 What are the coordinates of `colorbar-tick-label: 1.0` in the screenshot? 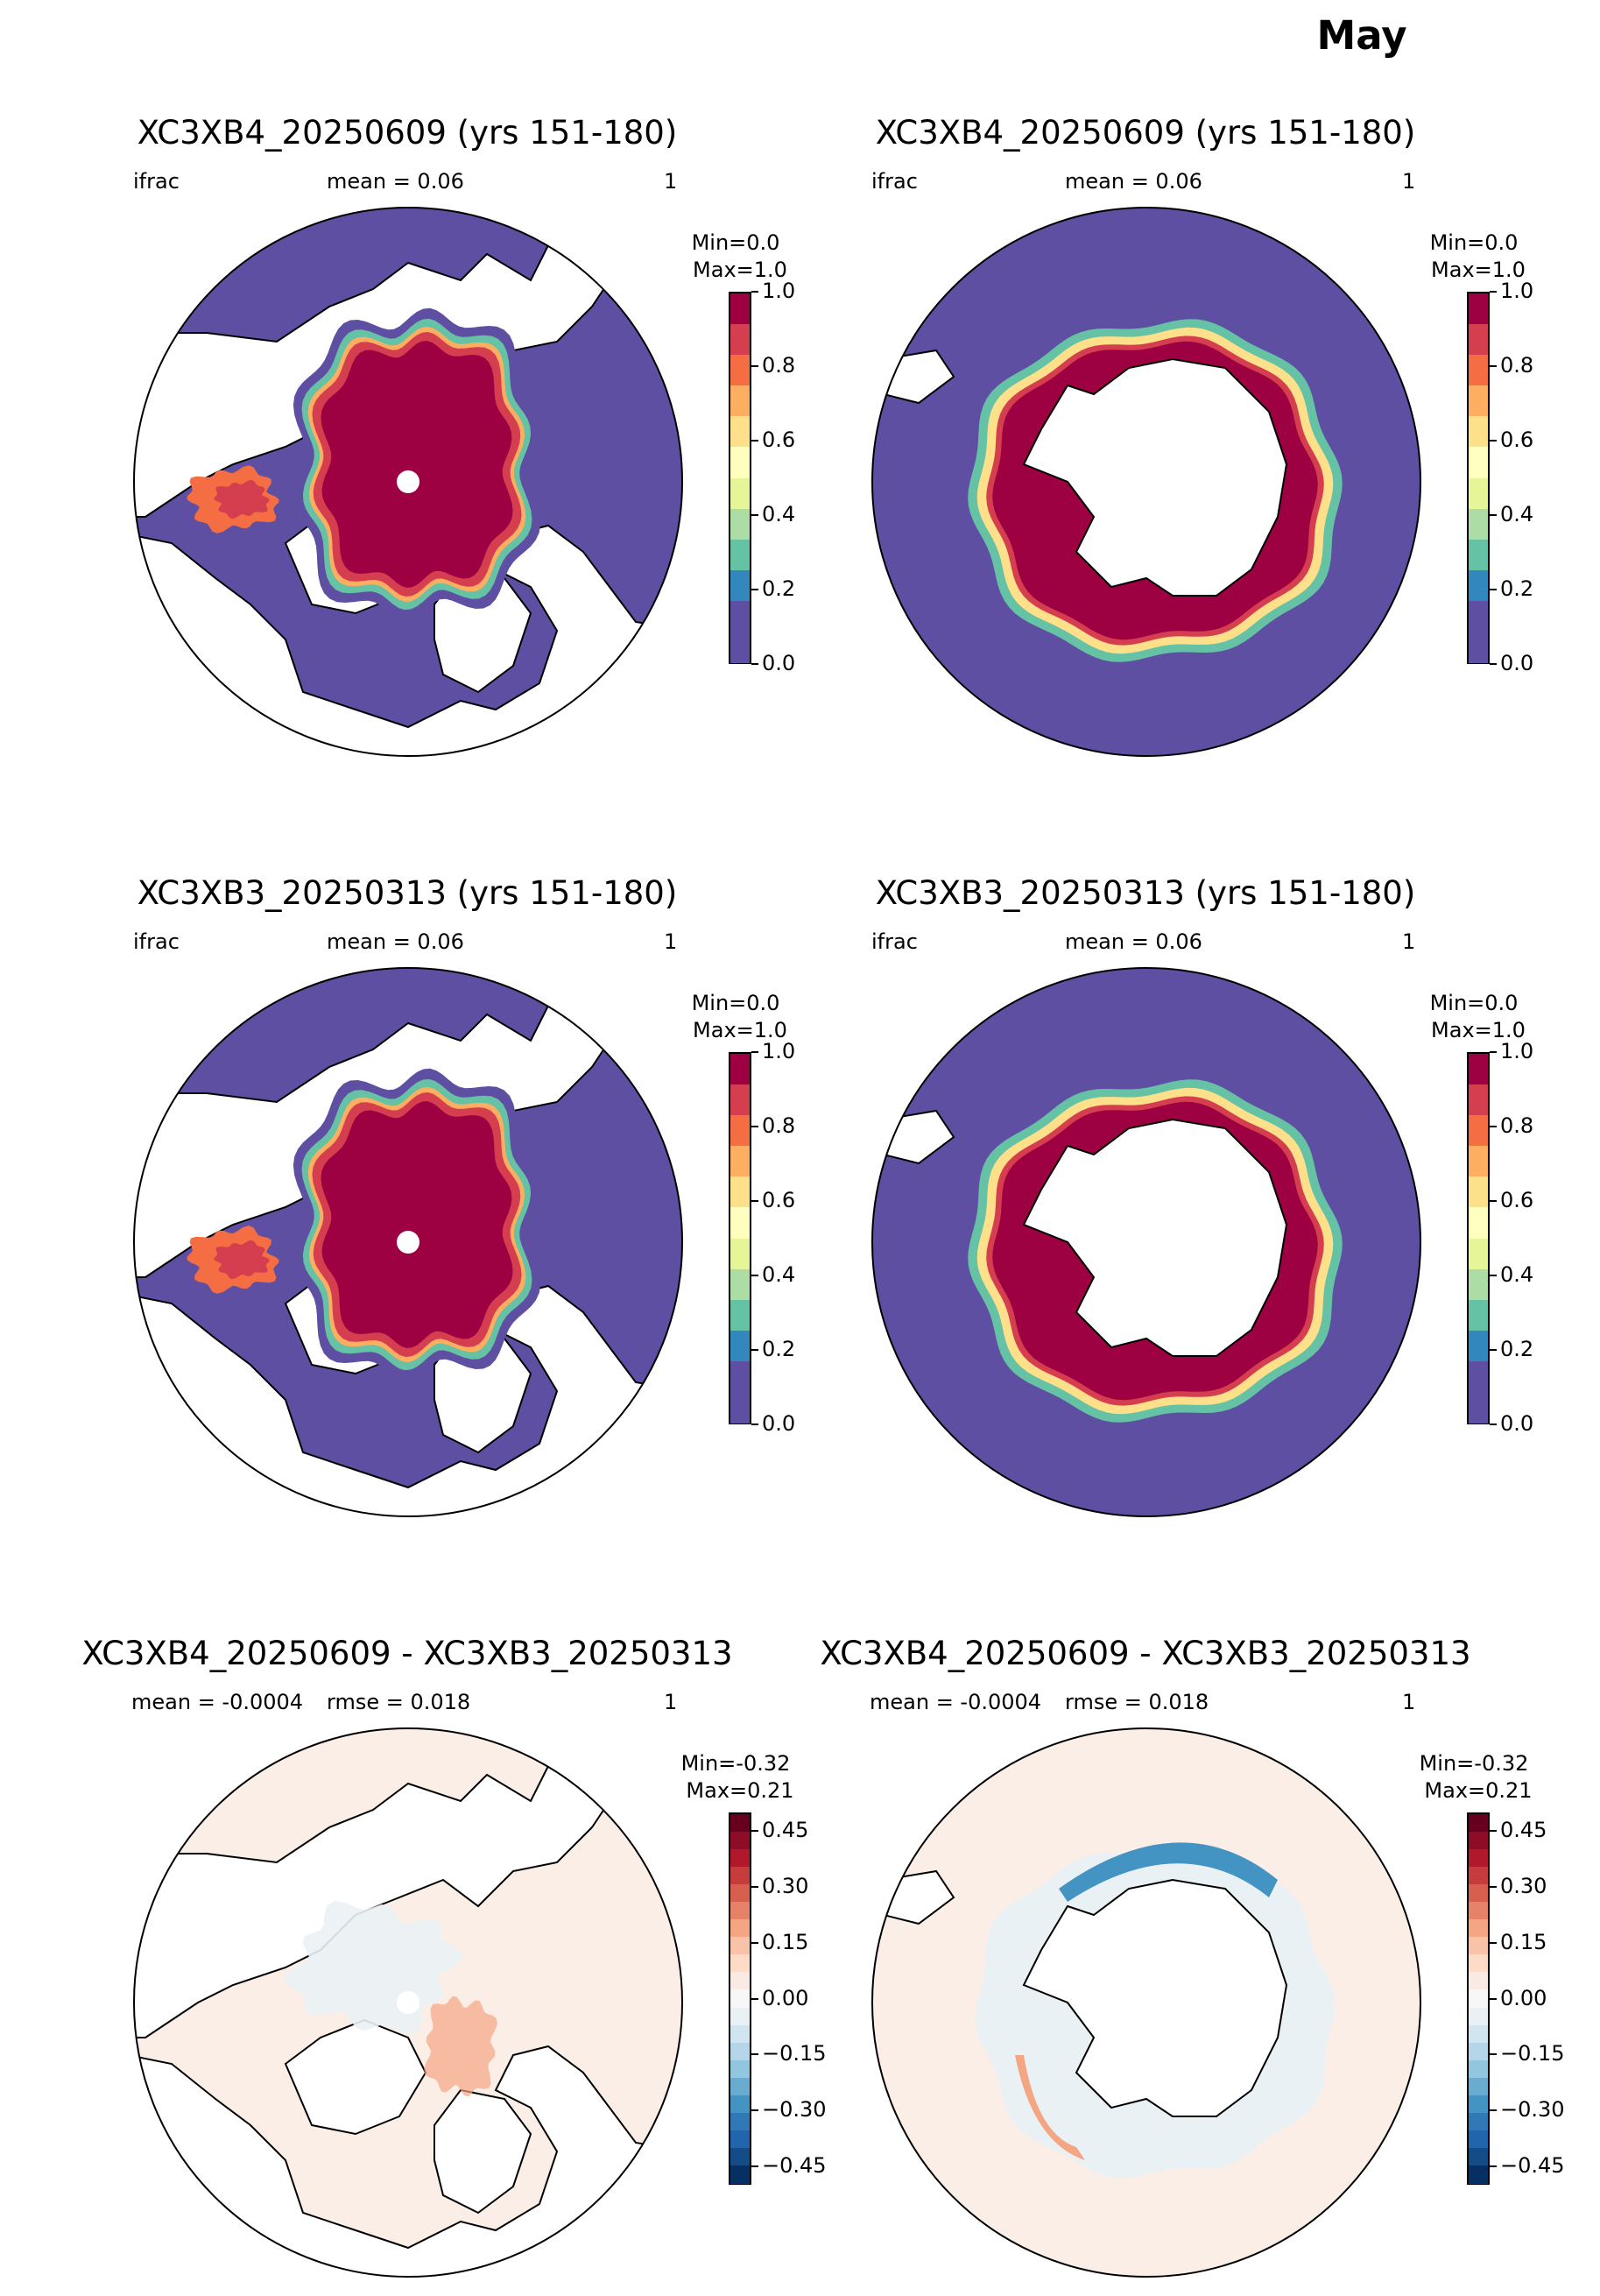 It's located at (779, 291).